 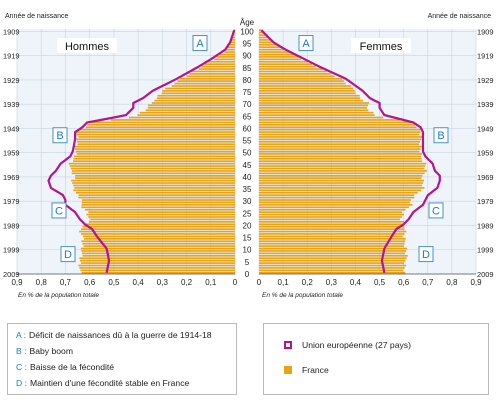 I want to click on age-tick-label: 50, so click(x=247, y=153).